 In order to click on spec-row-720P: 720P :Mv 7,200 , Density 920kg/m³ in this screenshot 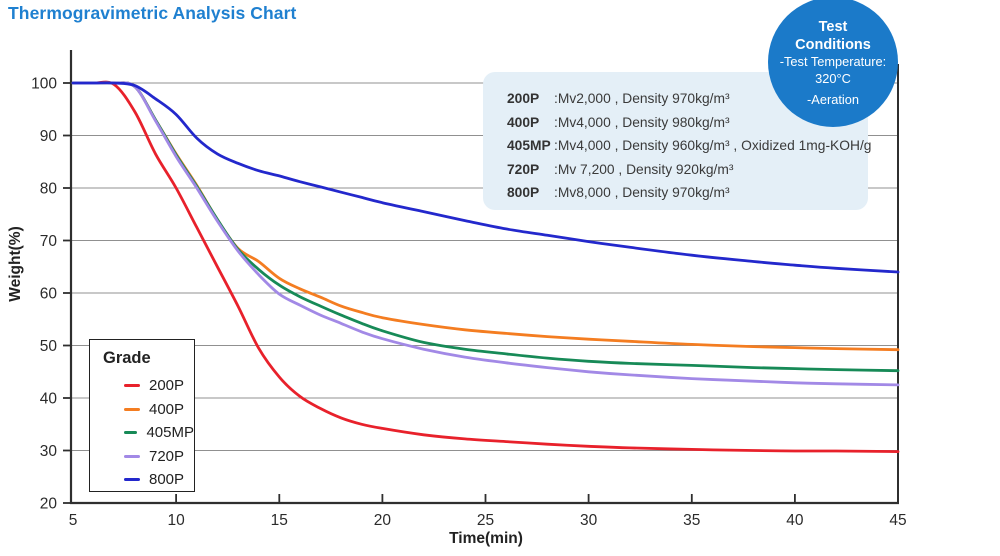, I will do `click(687, 170)`.